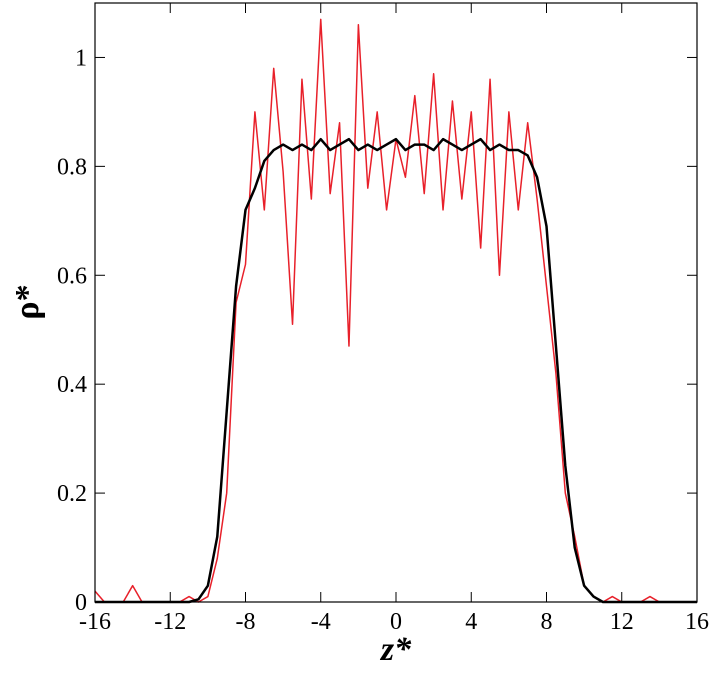 The height and width of the screenshot is (673, 713). Describe the element at coordinates (321, 622) in the screenshot. I see `x-tick-label: -4` at that location.